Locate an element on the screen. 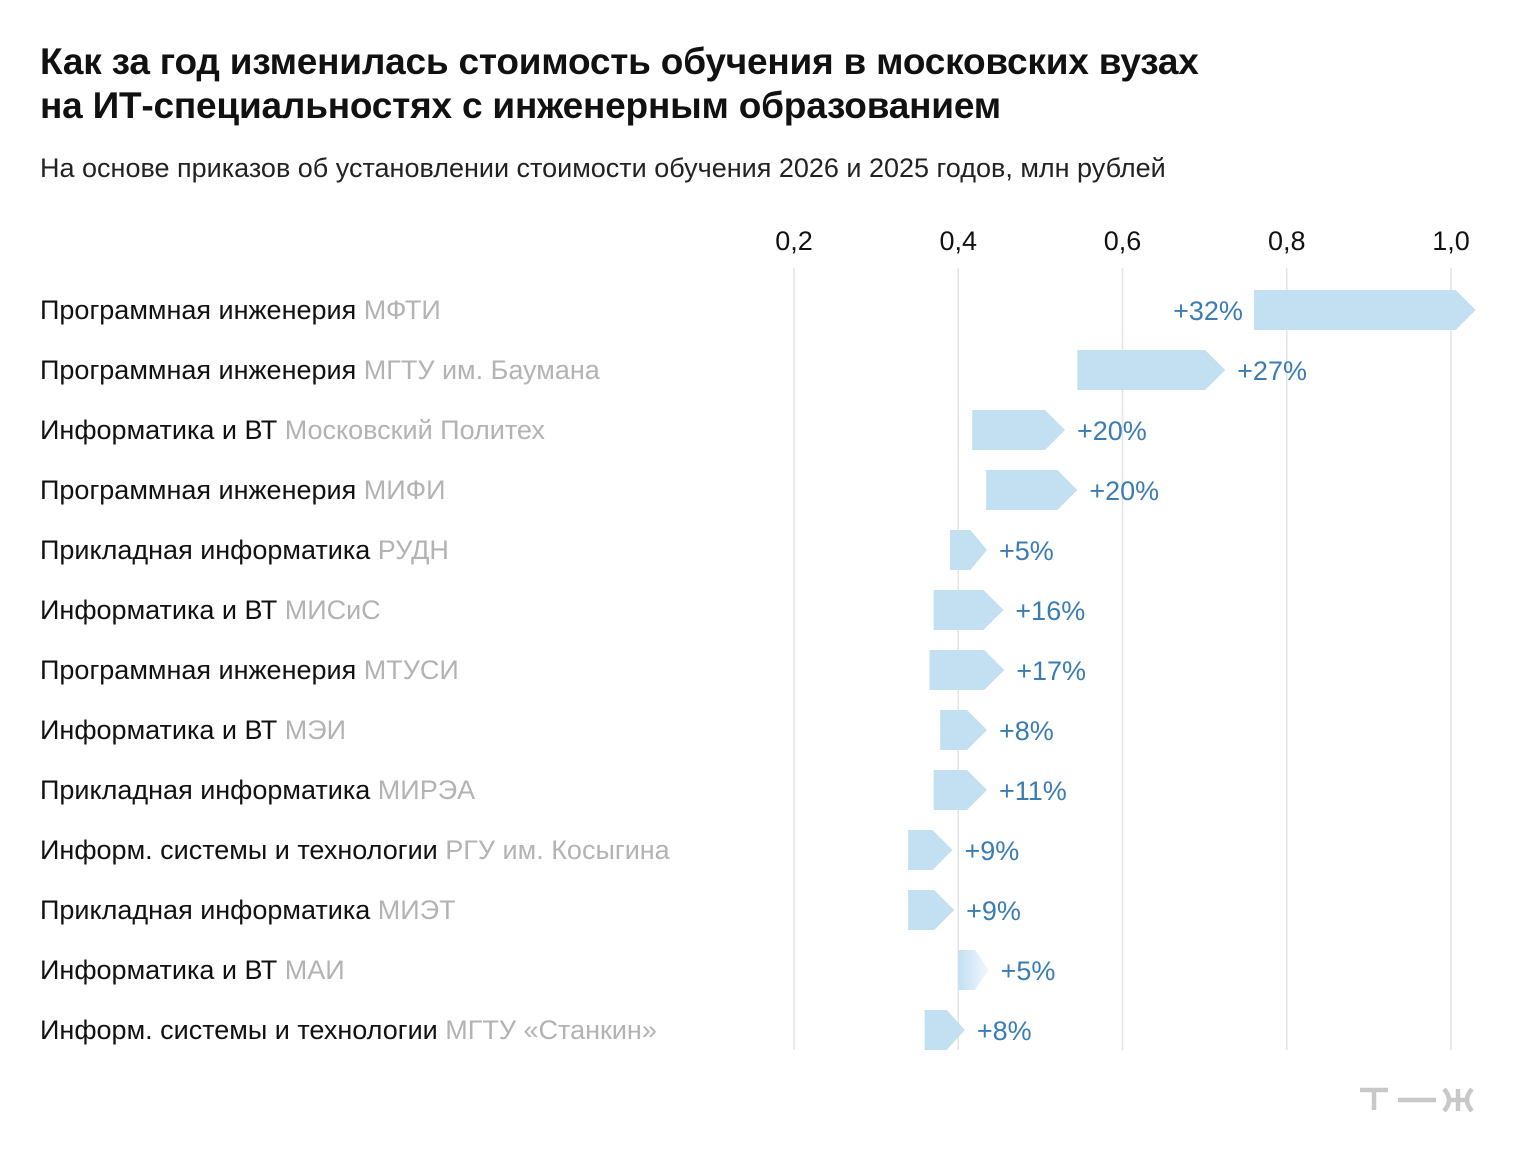  university-name: МИЭТ is located at coordinates (416, 910).